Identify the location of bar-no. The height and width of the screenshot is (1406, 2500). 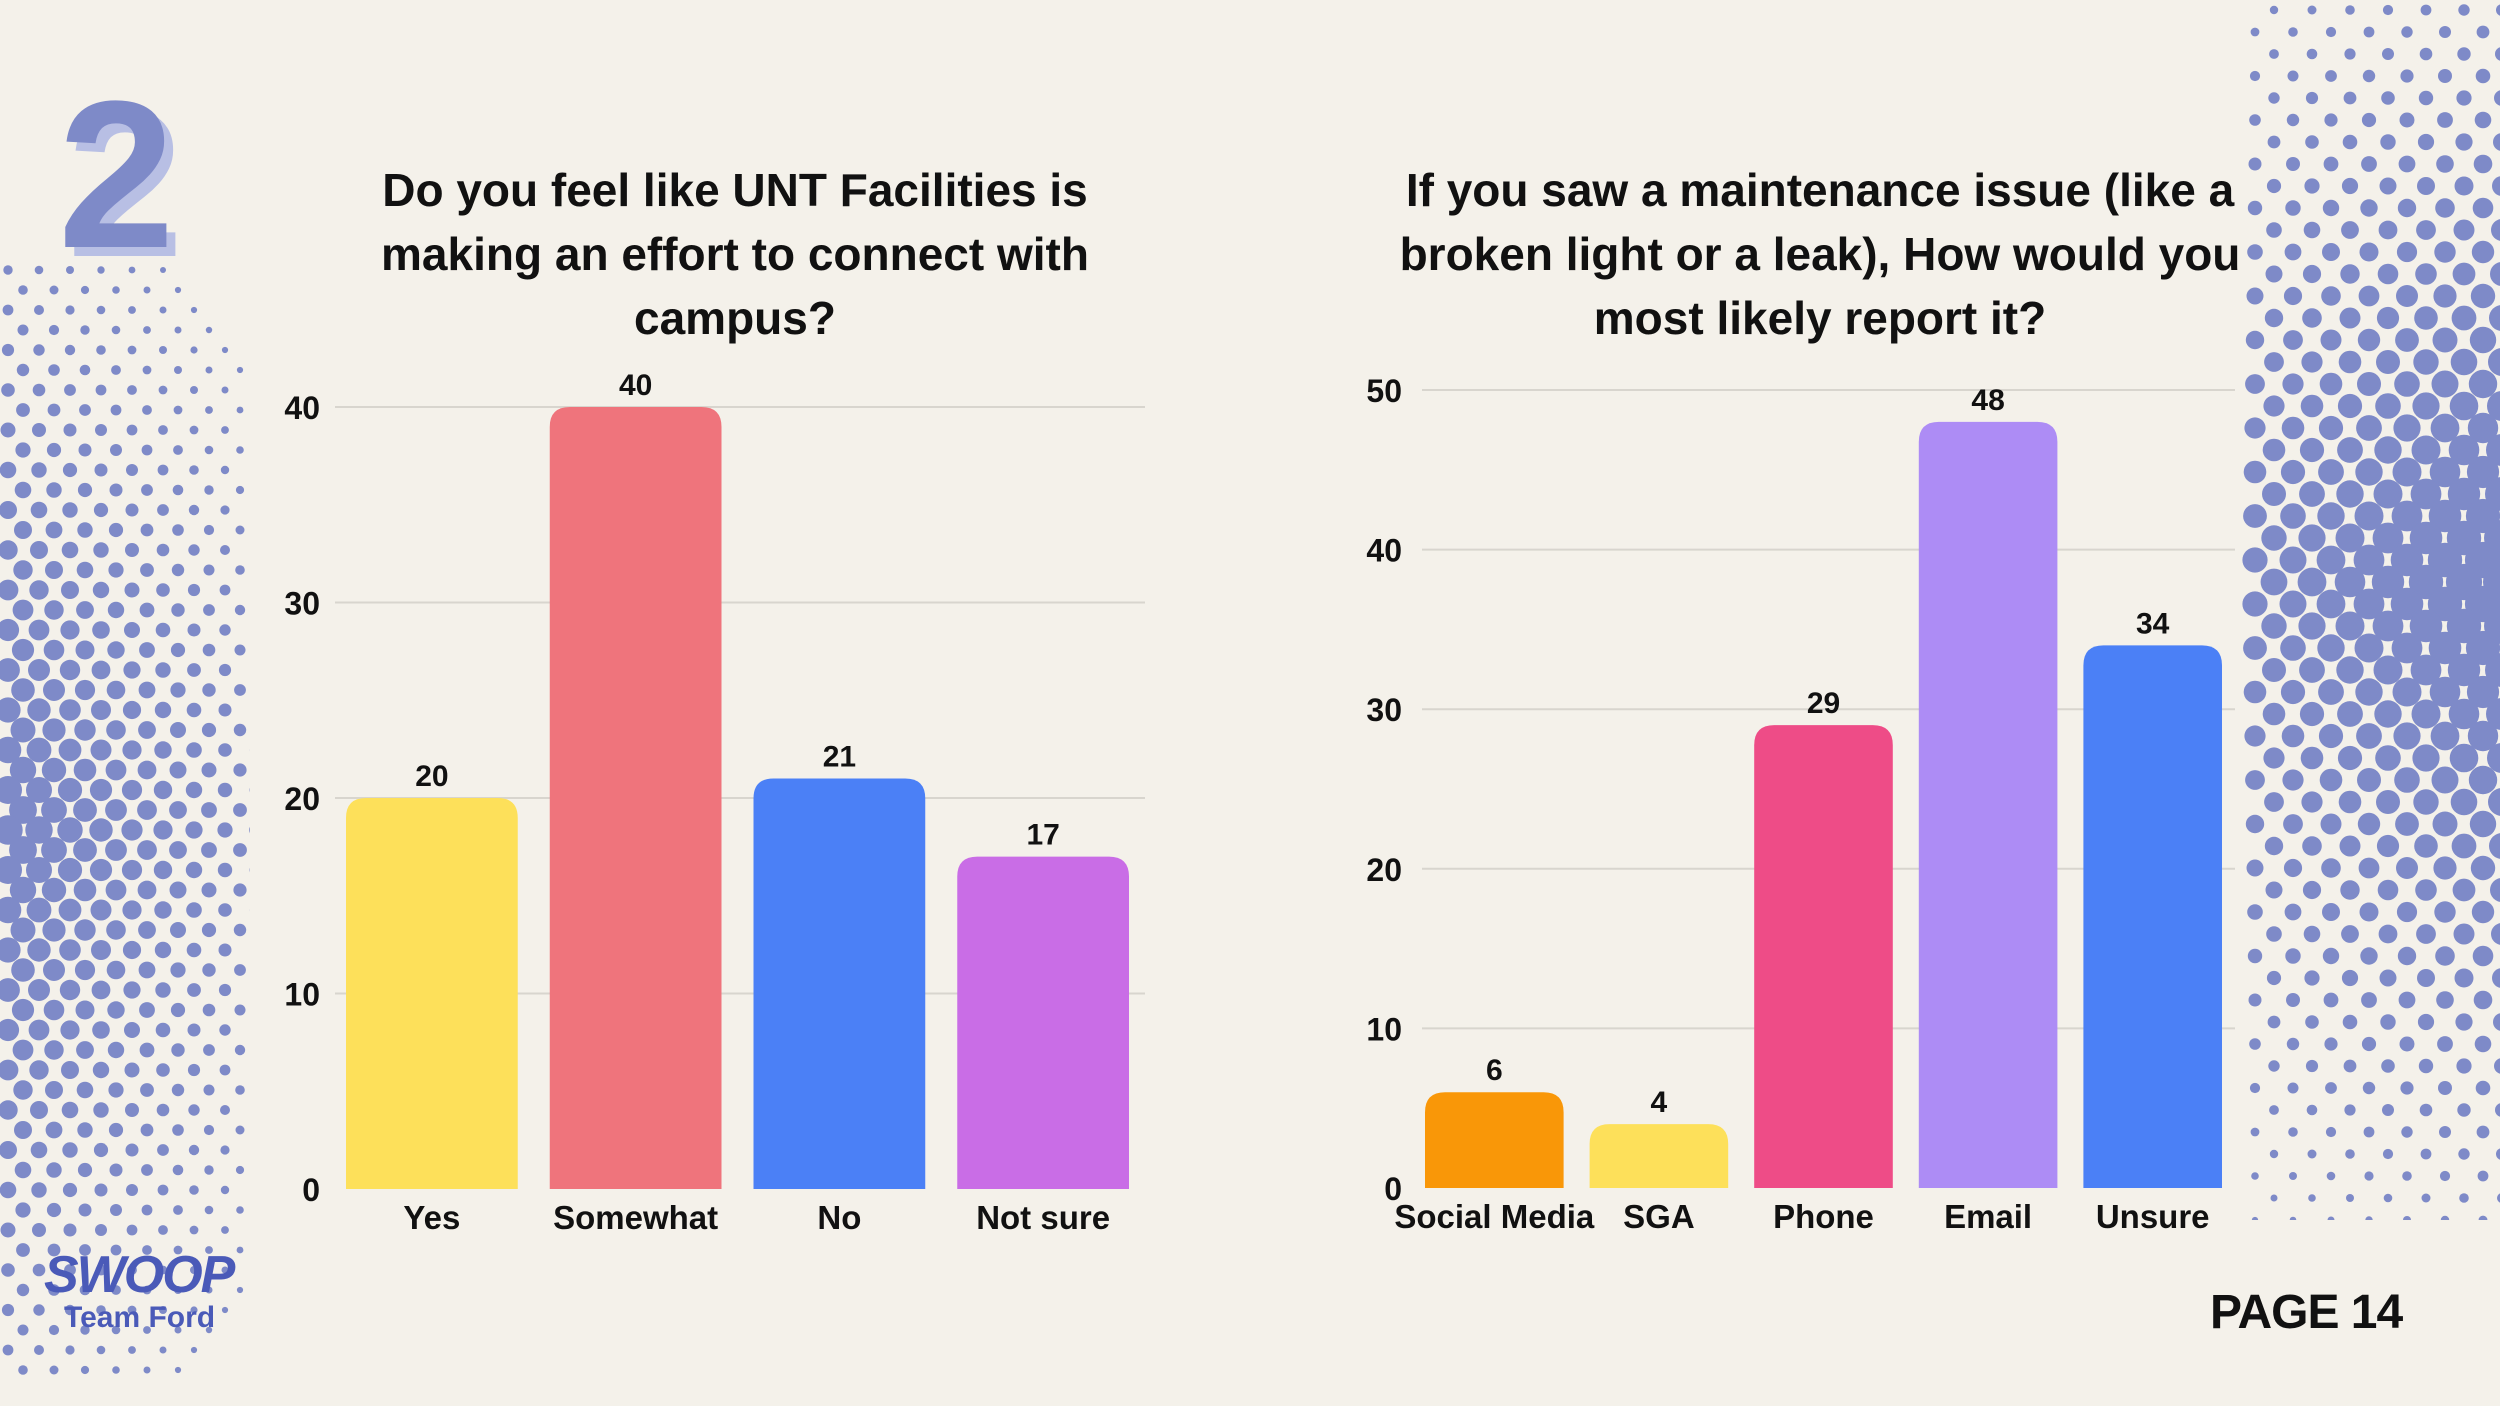
(839, 983).